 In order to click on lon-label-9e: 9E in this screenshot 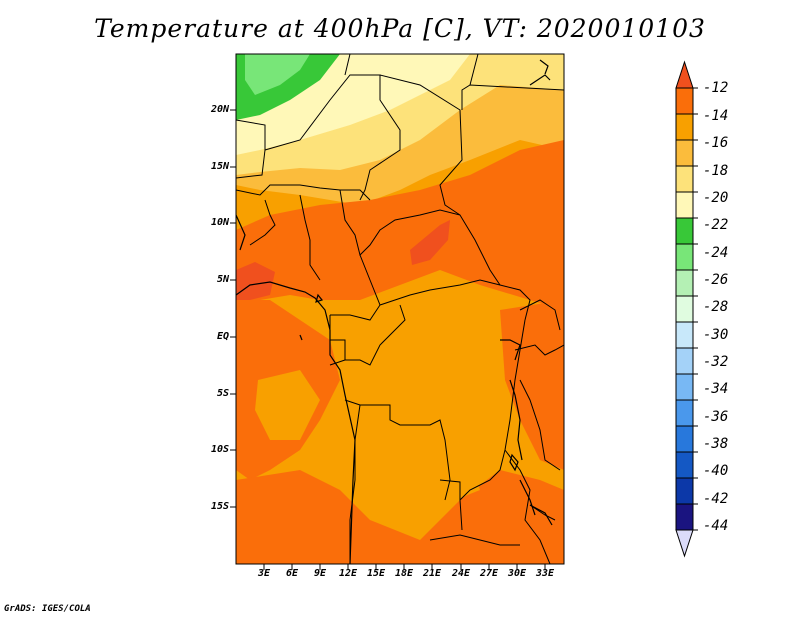, I will do `click(320, 573)`.